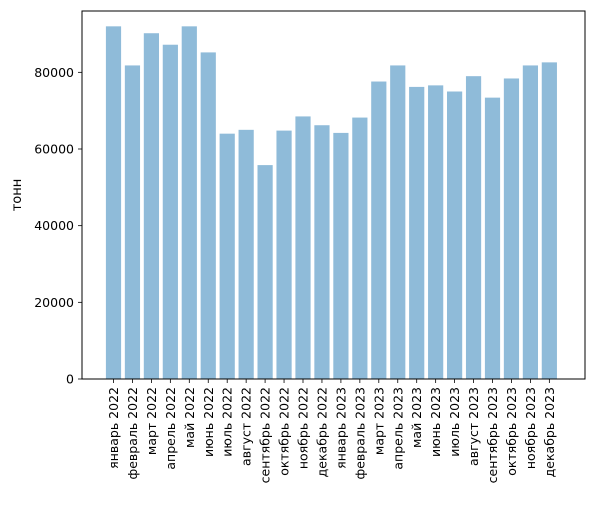 The height and width of the screenshot is (506, 589). Describe the element at coordinates (321, 432) in the screenshot. I see `x-tick-label: декабрь 2022` at that location.